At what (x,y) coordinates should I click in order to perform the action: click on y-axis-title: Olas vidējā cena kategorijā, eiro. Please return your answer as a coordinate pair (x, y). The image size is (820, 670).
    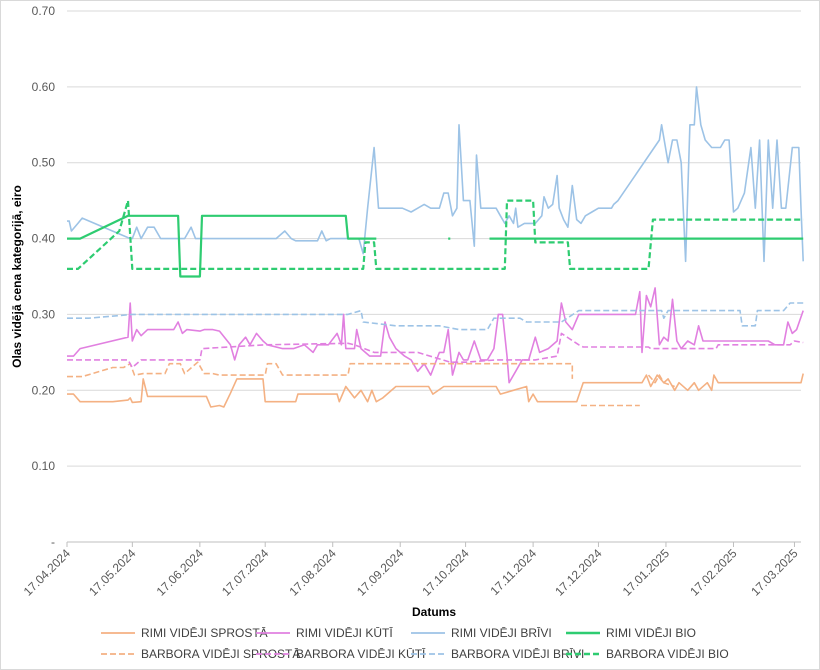
    Looking at the image, I should click on (17, 276).